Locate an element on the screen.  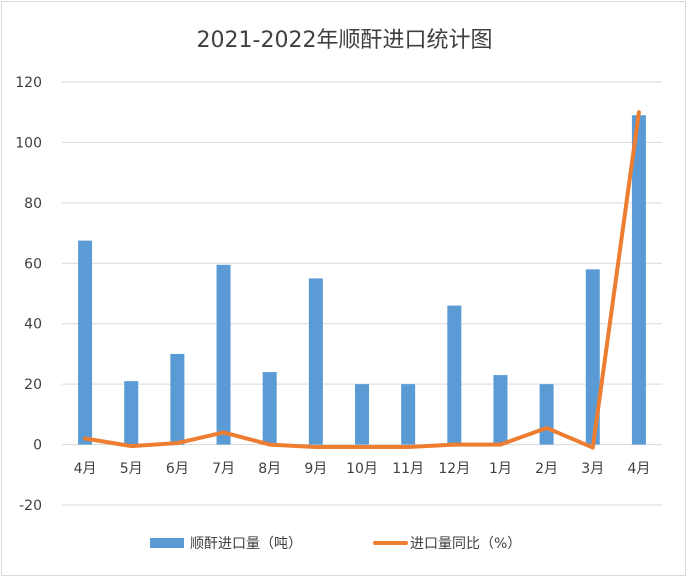
x-tick-label: 8月 is located at coordinates (269, 469).